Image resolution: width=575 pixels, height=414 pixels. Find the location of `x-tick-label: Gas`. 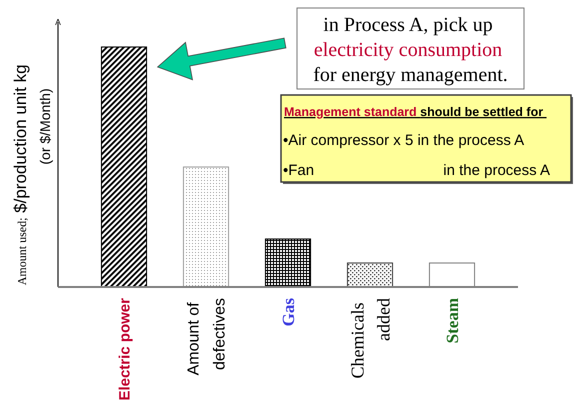

x-tick-label: Gas is located at coordinates (288, 312).